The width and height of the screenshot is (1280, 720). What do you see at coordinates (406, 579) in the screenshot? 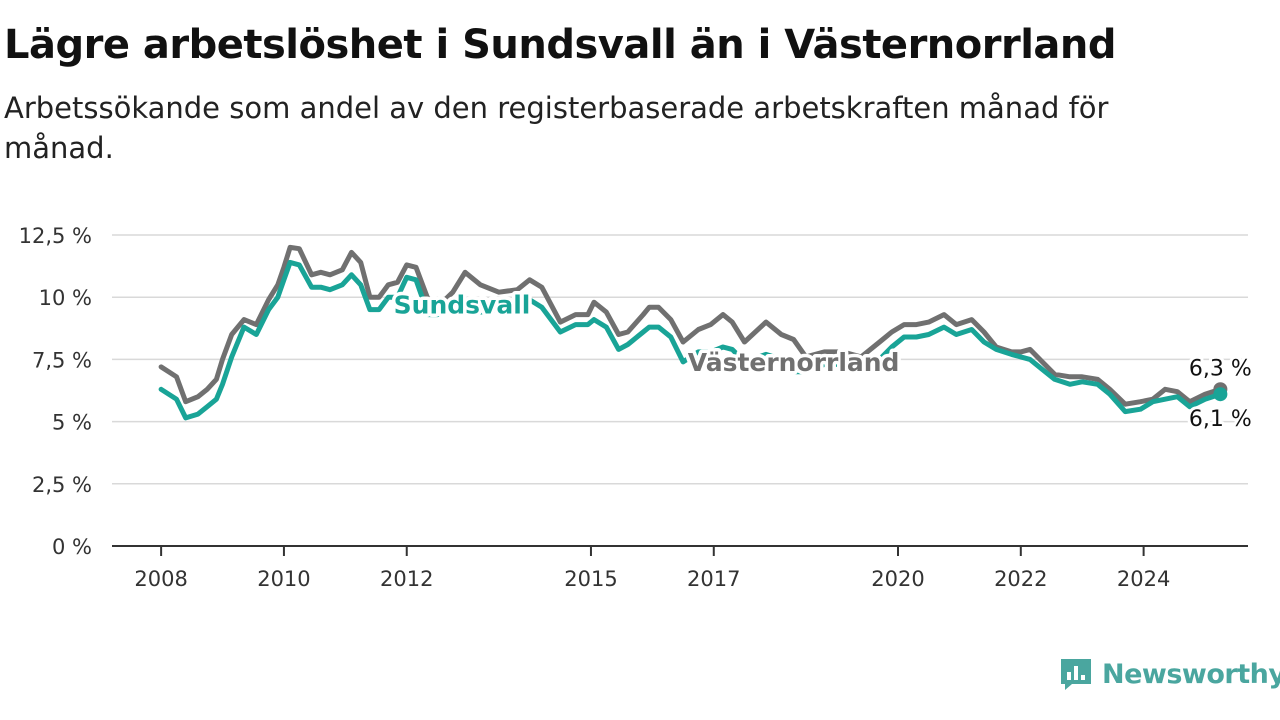
I see `x-tick-label: 2012` at bounding box center [406, 579].